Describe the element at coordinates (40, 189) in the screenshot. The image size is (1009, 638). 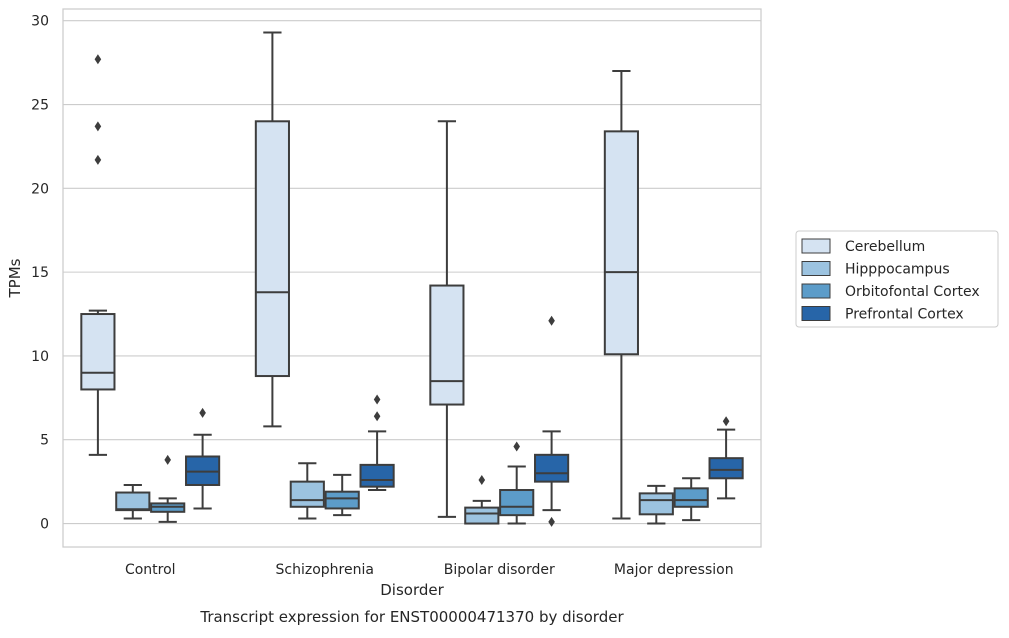
I see `y-tick-label: 20` at that location.